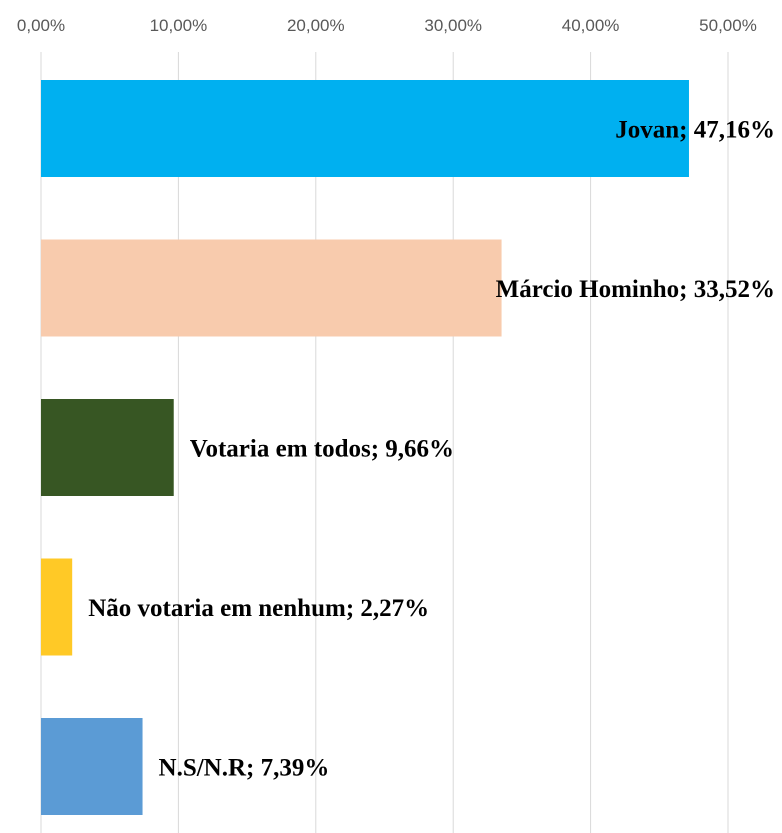  What do you see at coordinates (387, 25) in the screenshot?
I see `x-axis-ticks: 0,00% 10,00% 20,00% 30,00% 40,00% 50,00%` at bounding box center [387, 25].